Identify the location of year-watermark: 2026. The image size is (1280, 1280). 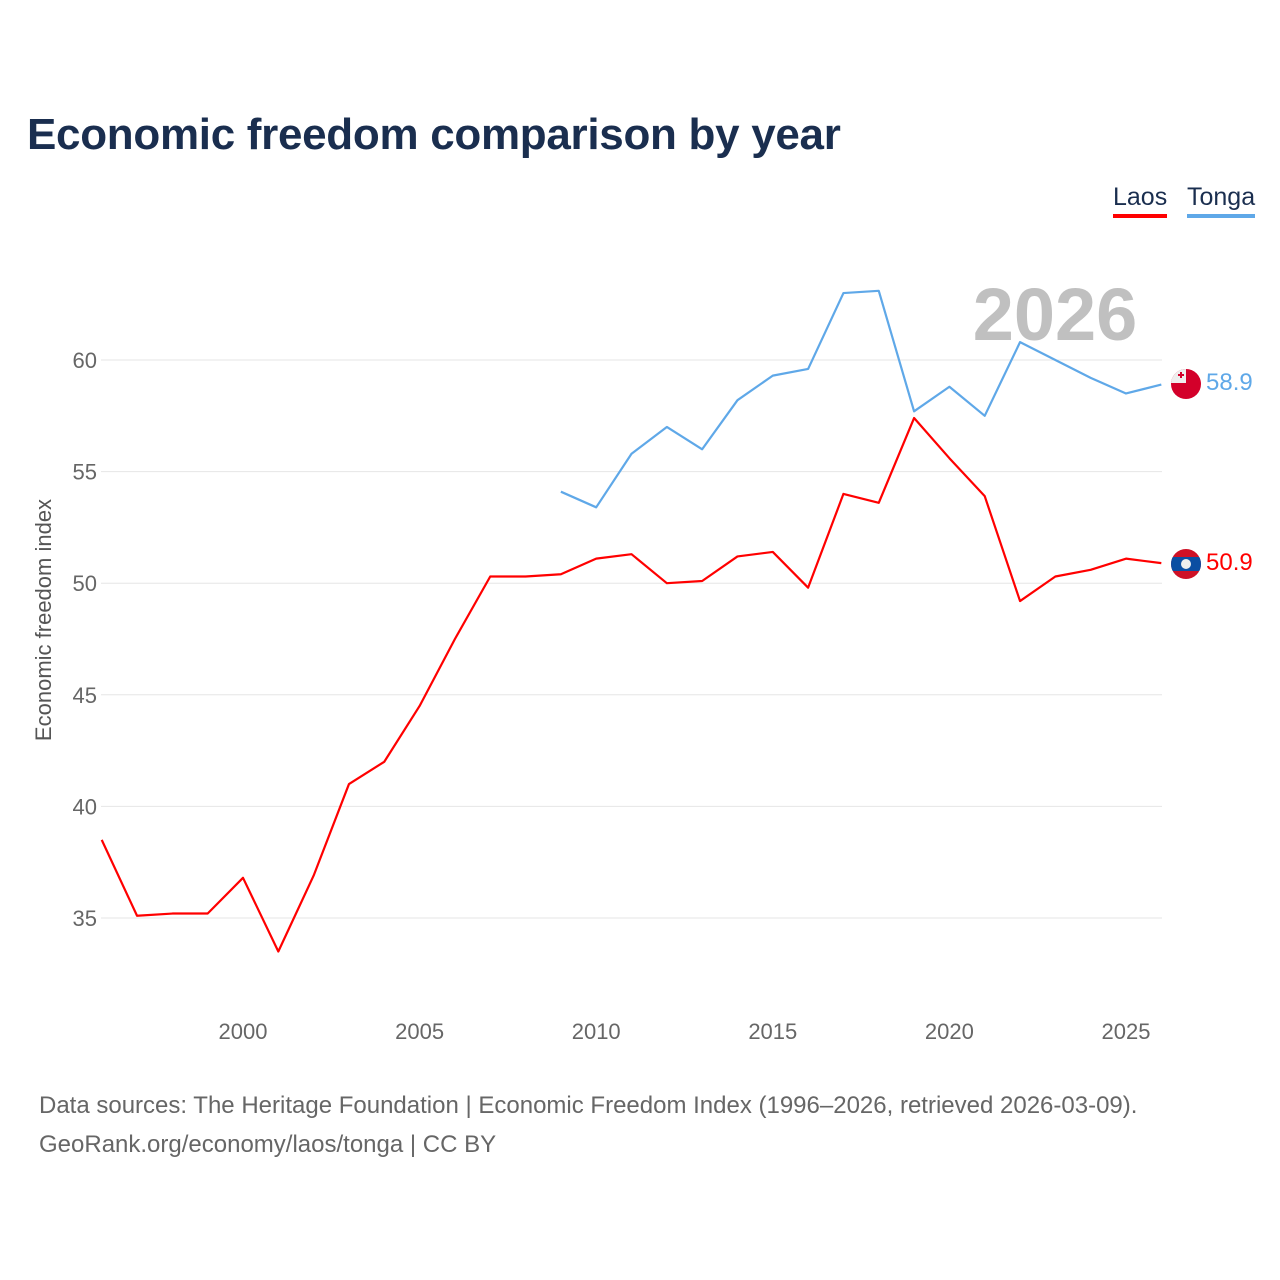
(1055, 314).